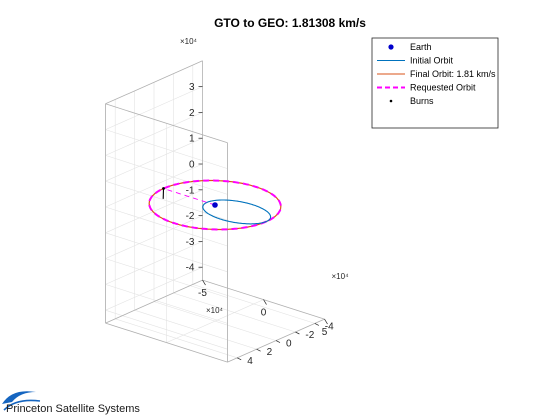 The height and width of the screenshot is (420, 560). I want to click on swoosh-icon, so click(19, 397).